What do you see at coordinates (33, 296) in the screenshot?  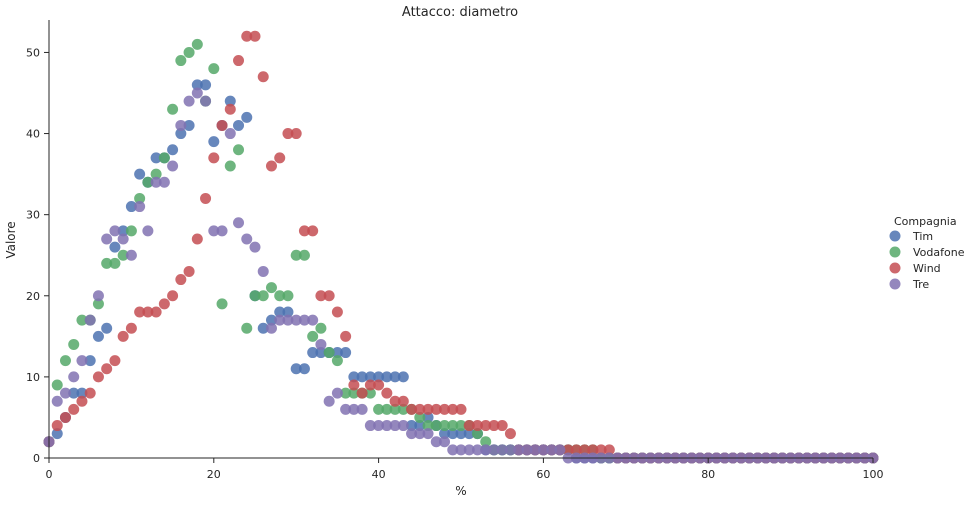 I see `y-tick-label: 20` at bounding box center [33, 296].